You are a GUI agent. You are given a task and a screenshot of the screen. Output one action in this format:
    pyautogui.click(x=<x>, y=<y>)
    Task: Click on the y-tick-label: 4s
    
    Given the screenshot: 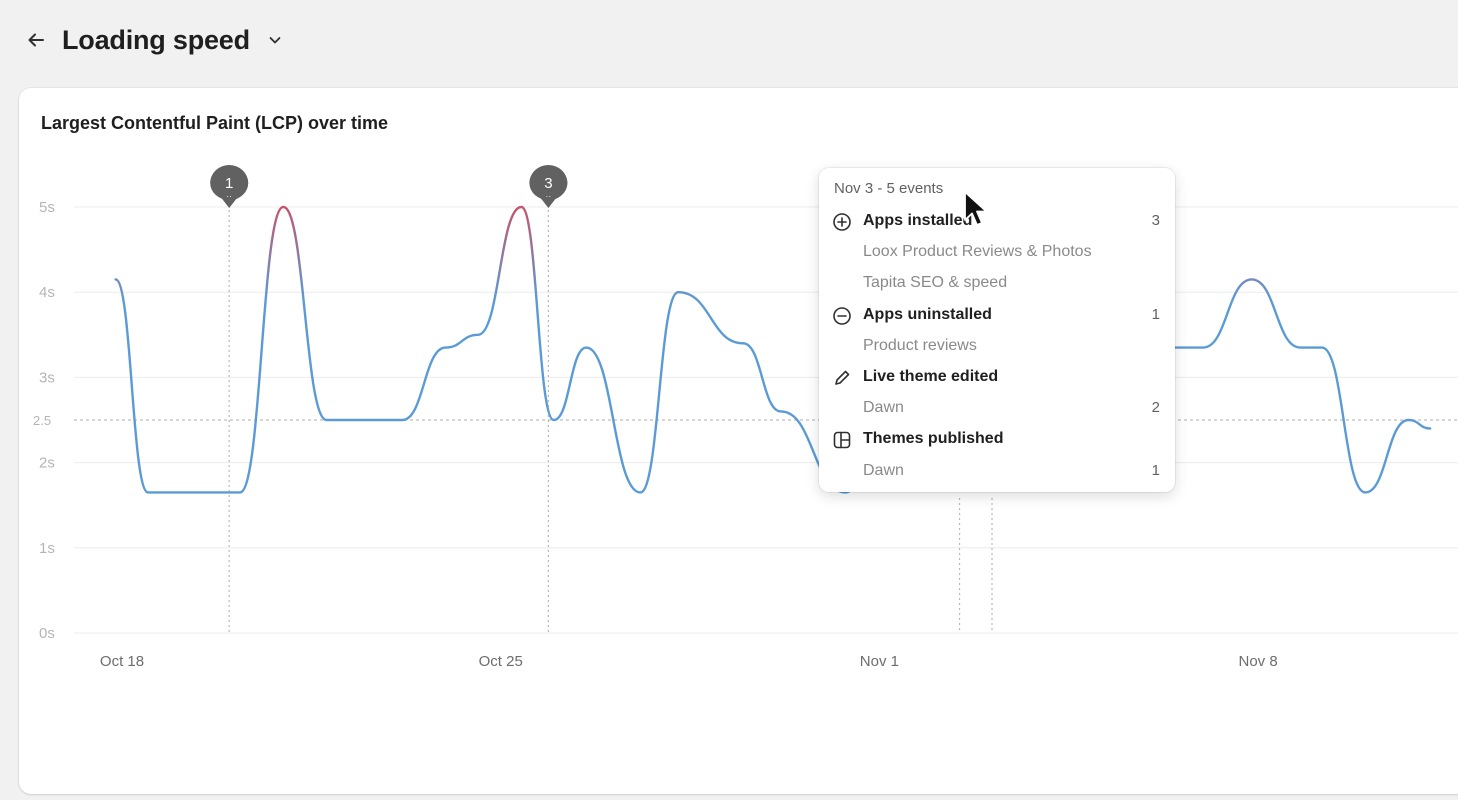 What is the action you would take?
    pyautogui.click(x=47, y=292)
    